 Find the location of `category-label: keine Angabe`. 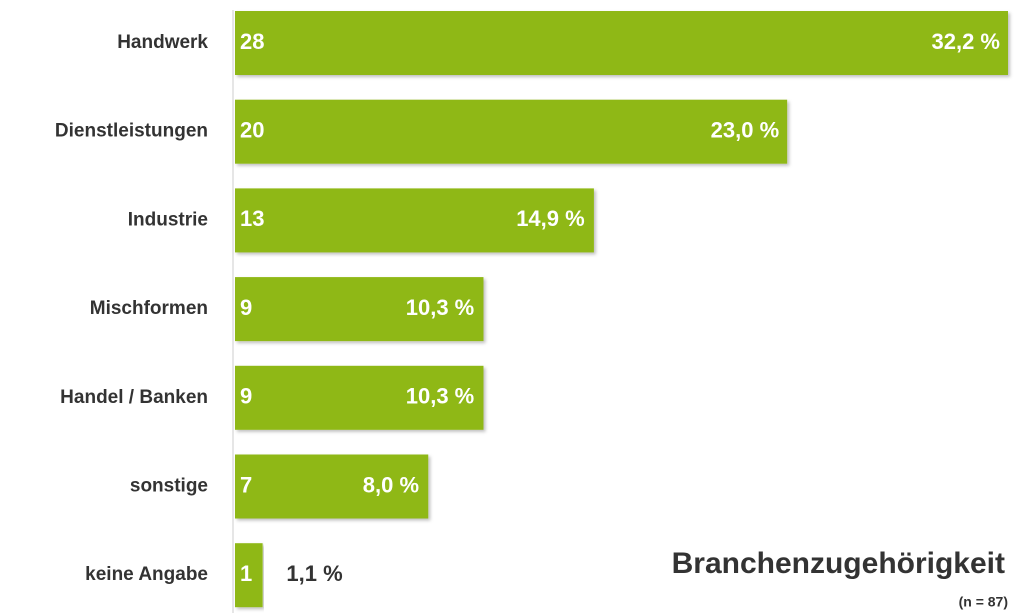

category-label: keine Angabe is located at coordinates (146, 574).